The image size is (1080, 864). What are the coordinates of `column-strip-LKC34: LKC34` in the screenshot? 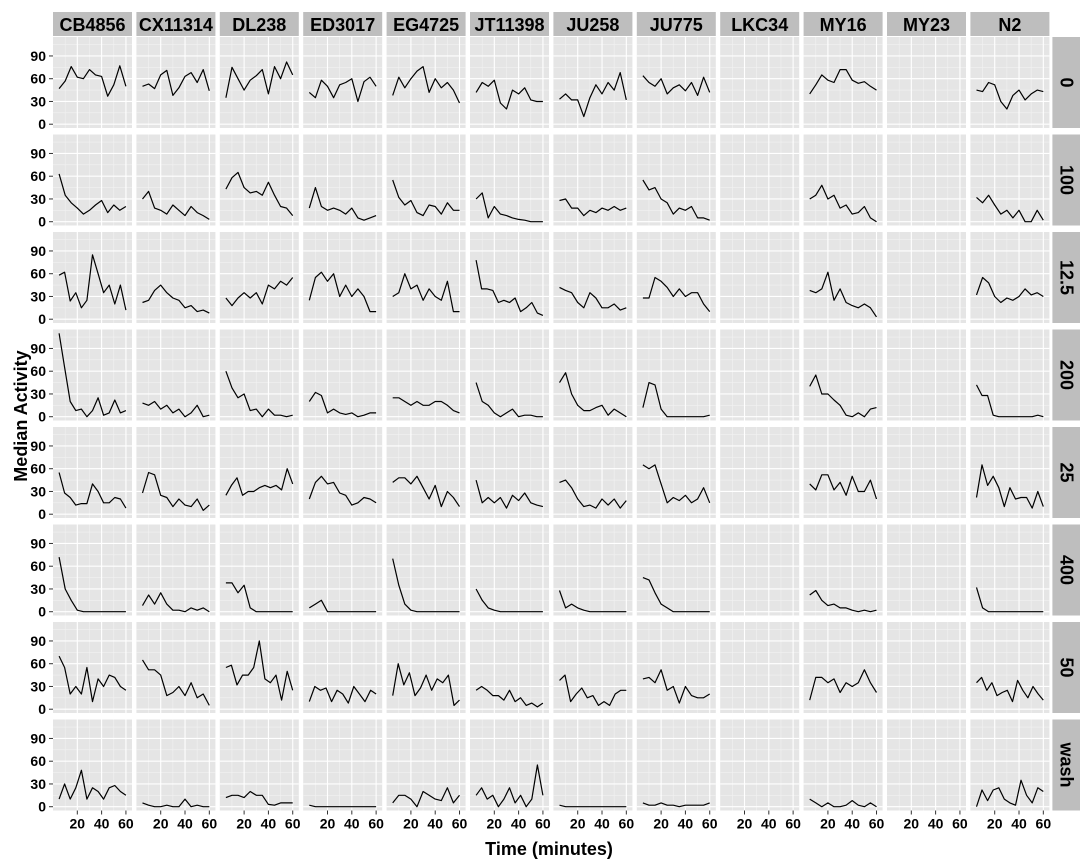 It's located at (760, 24).